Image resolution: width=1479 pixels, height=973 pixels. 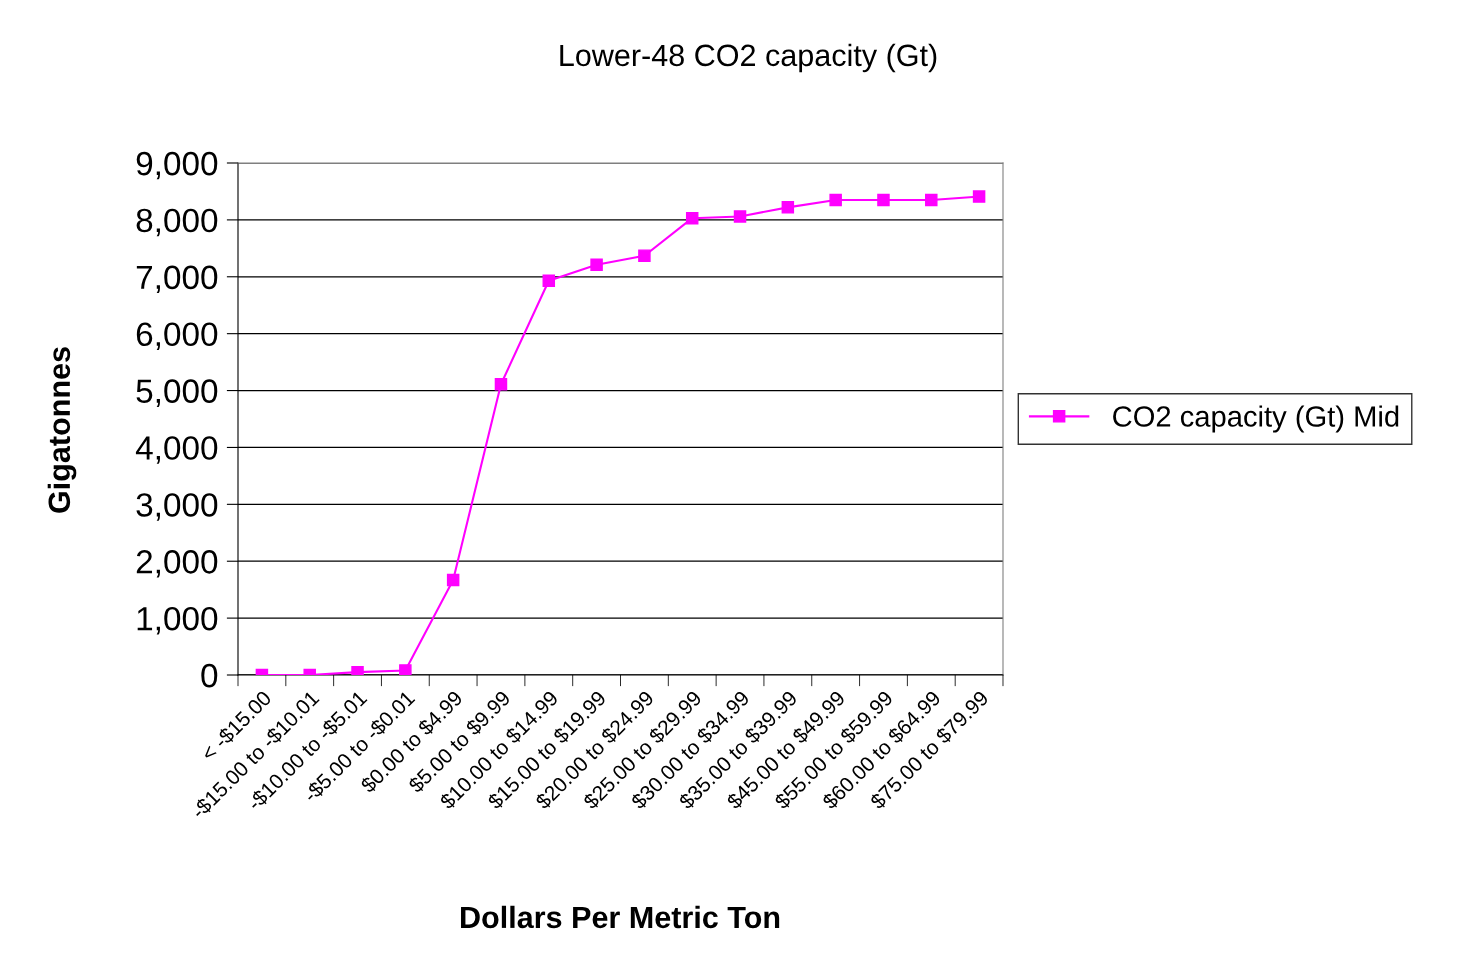 I want to click on y-tick-label: 7,000, so click(x=177, y=279).